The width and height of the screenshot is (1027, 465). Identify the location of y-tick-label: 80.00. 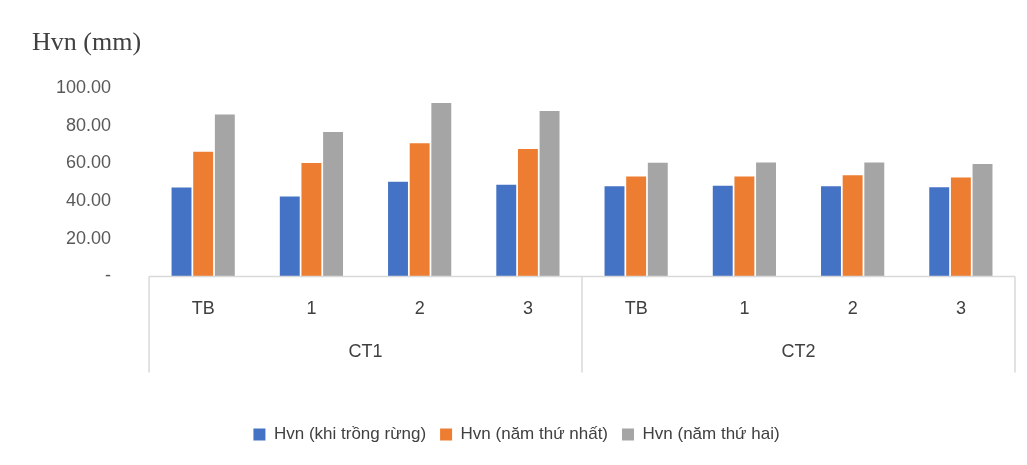
(89, 124).